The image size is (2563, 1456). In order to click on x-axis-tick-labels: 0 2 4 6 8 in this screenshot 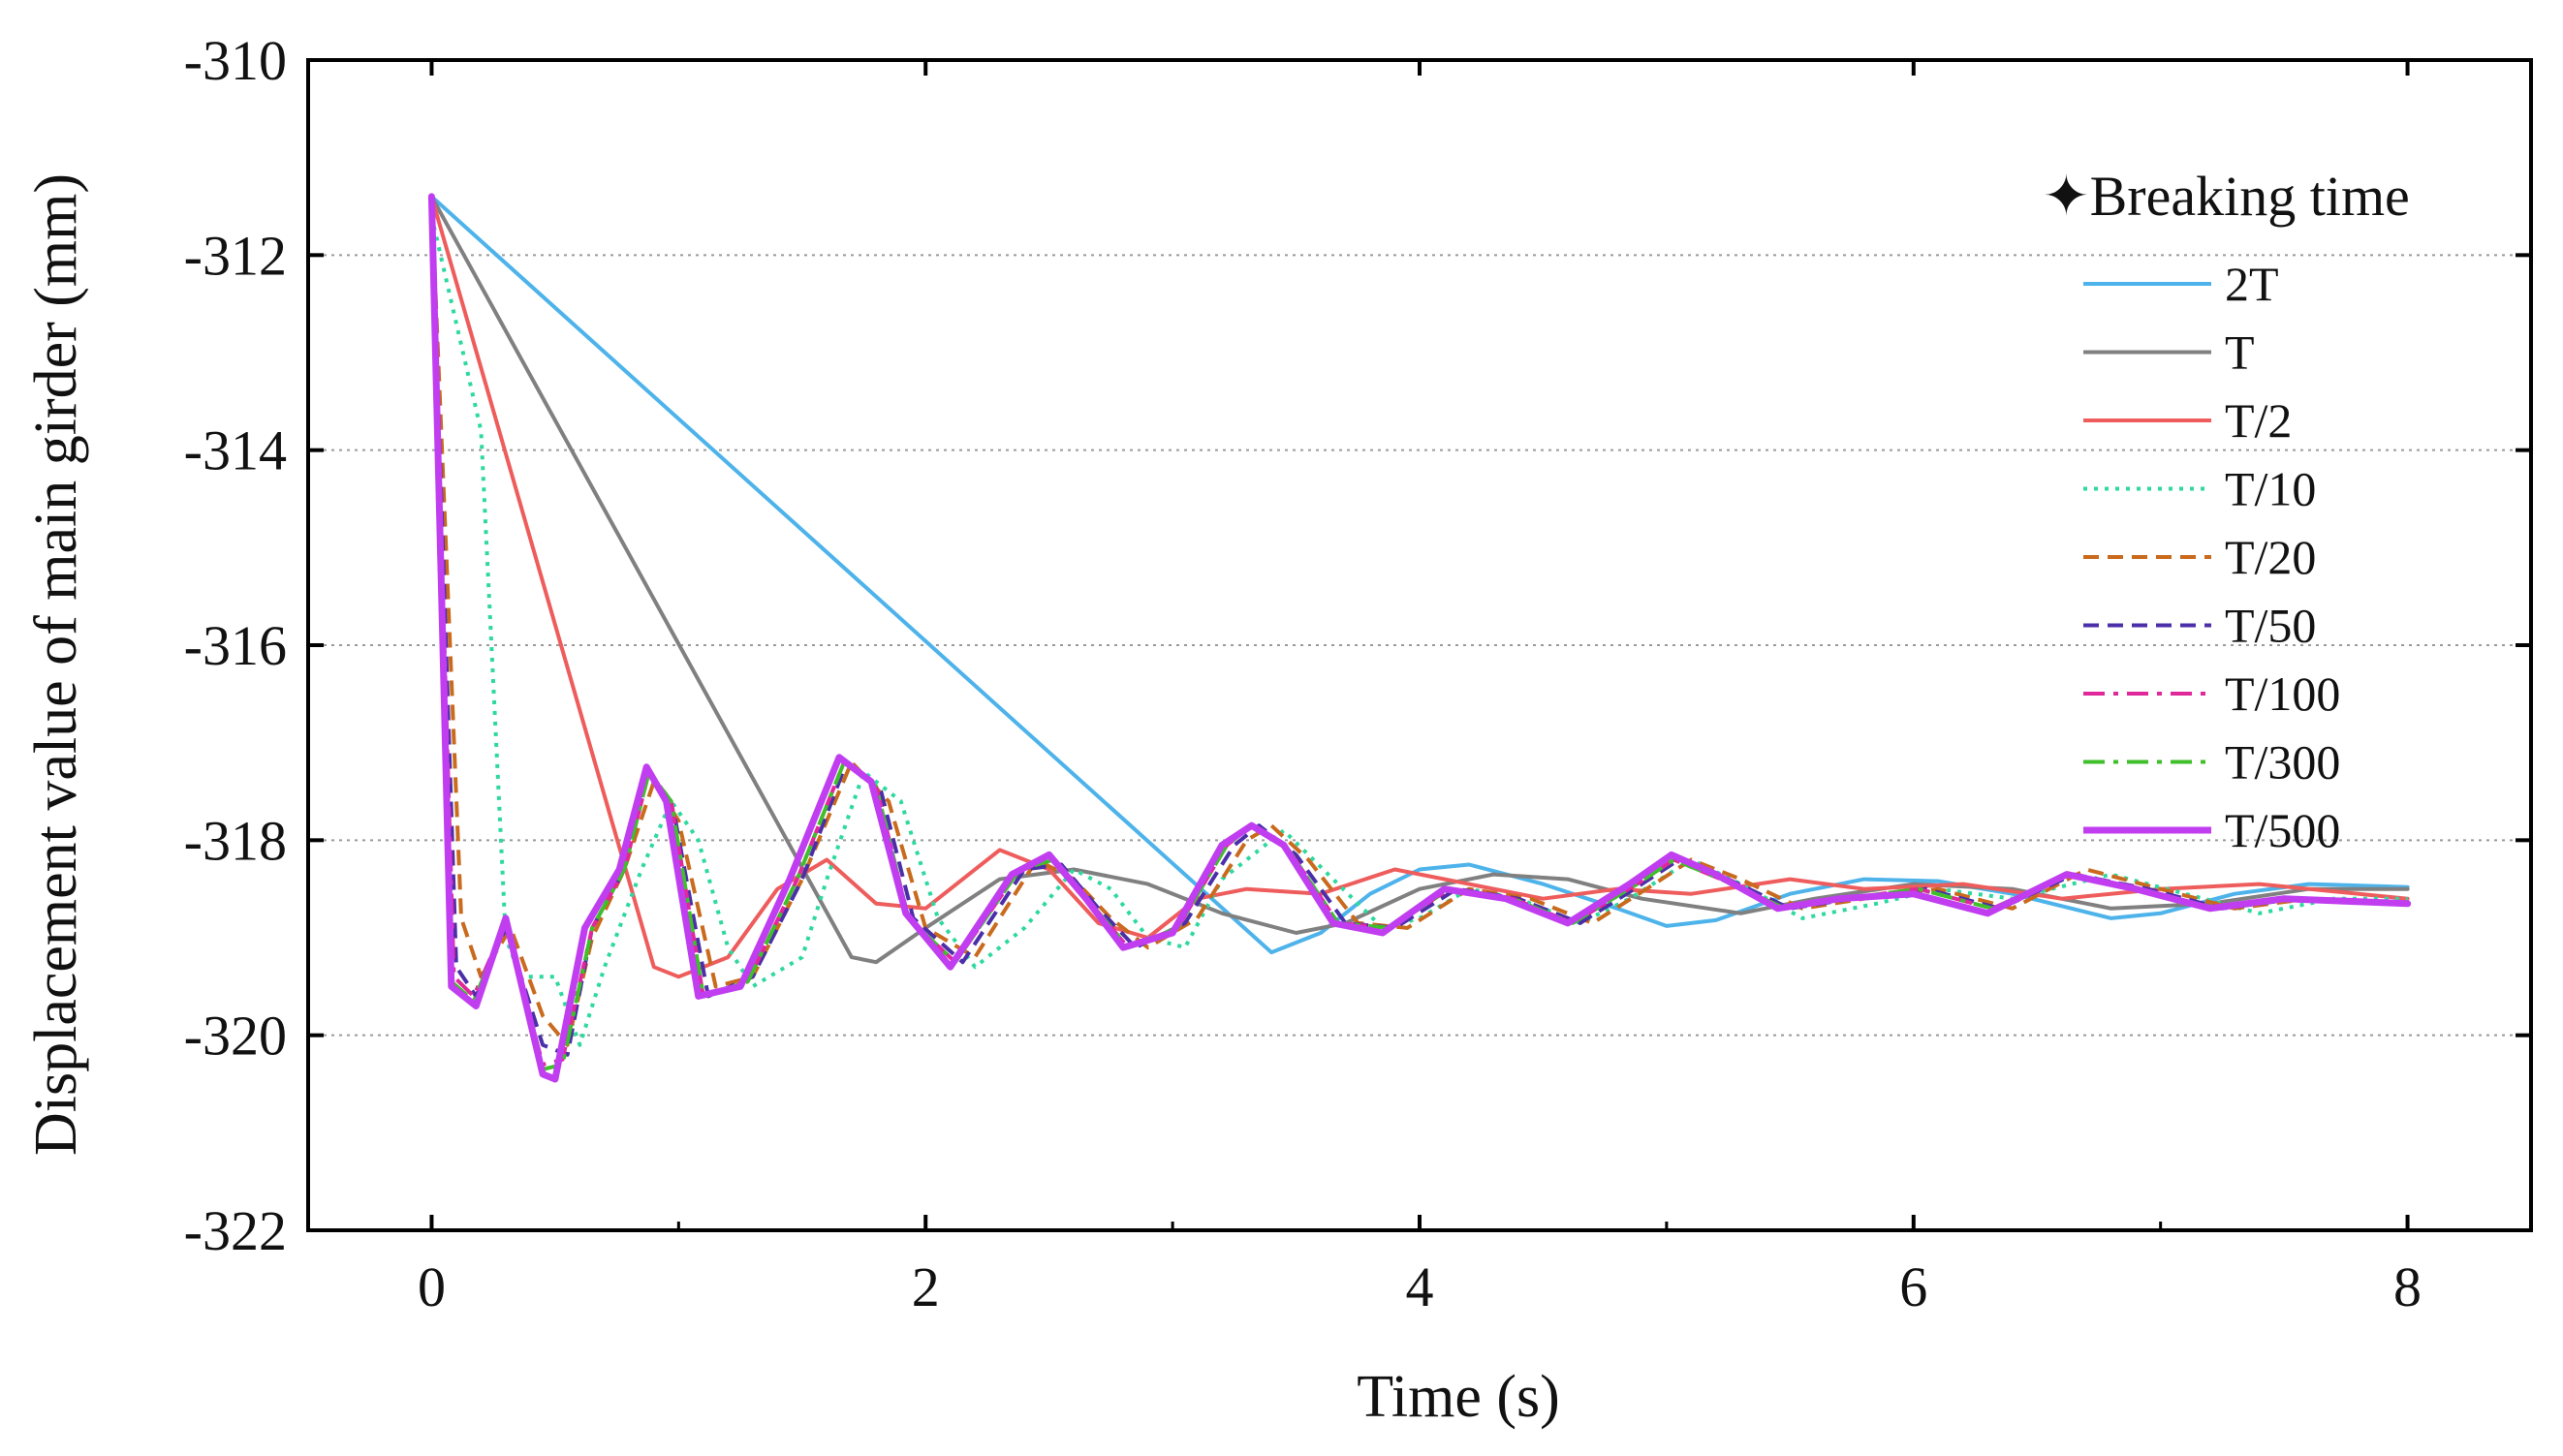, I will do `click(1420, 1286)`.